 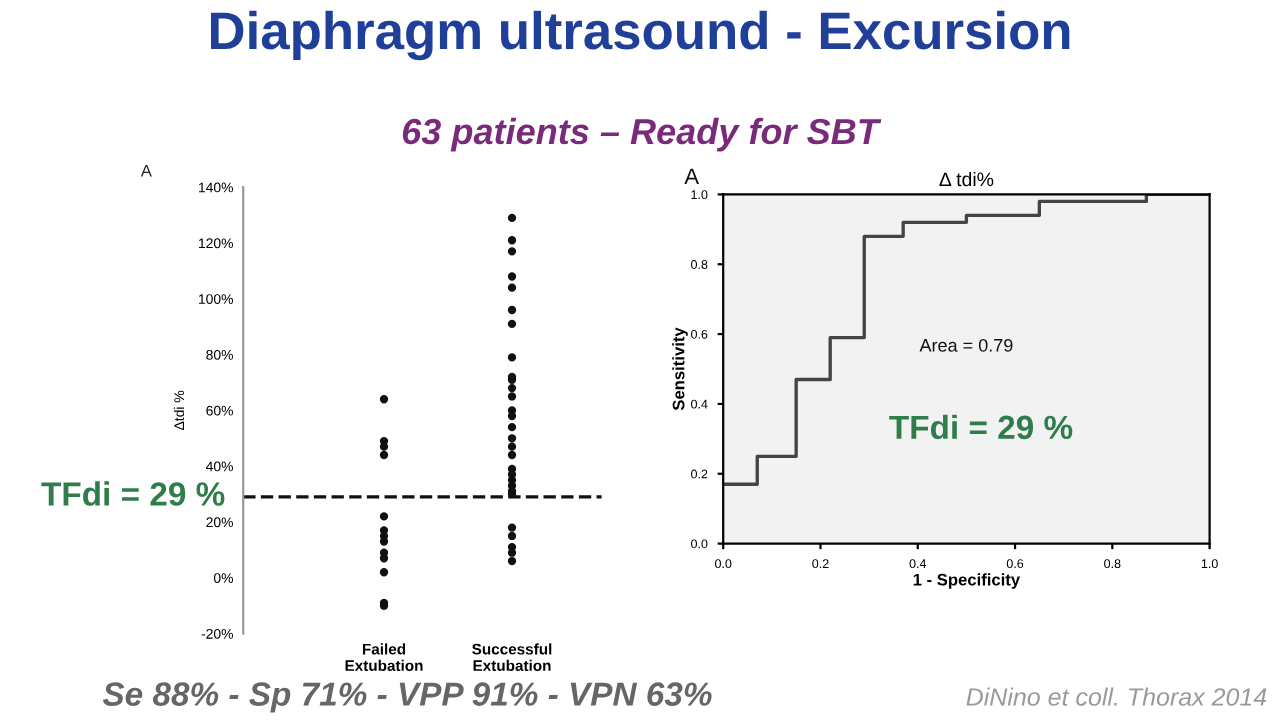 What do you see at coordinates (967, 581) in the screenshot?
I see `x-axis-title: 1 - Specificity` at bounding box center [967, 581].